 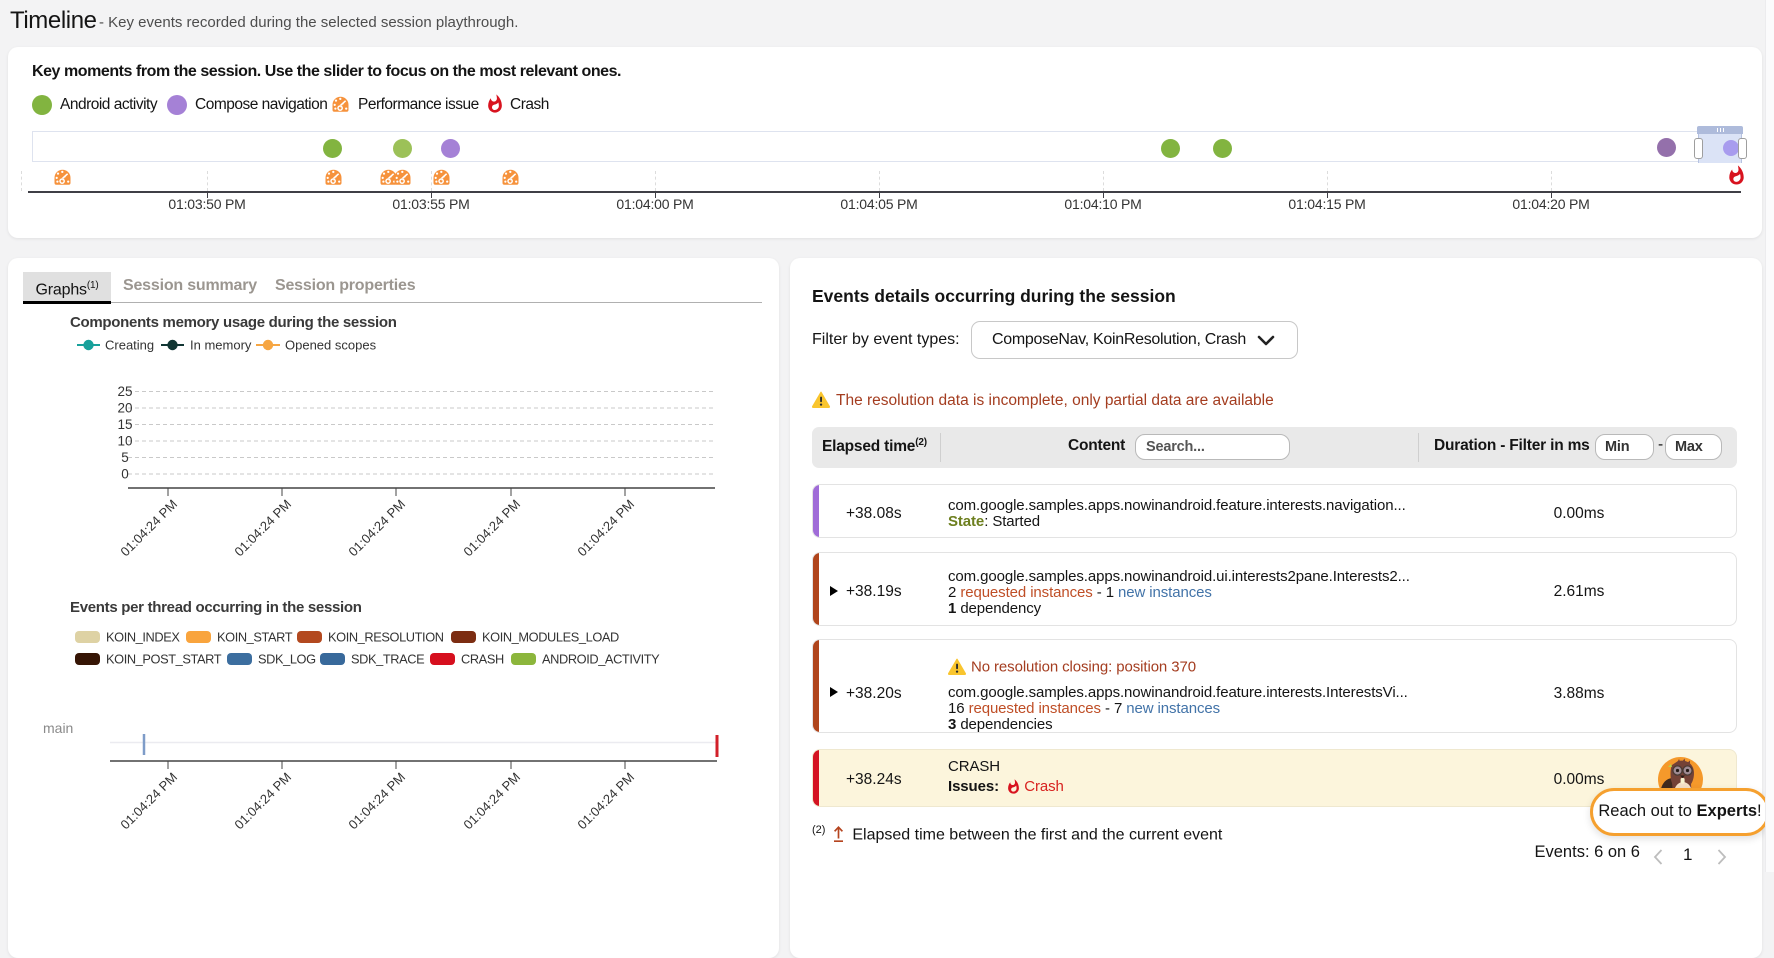 What do you see at coordinates (124, 424) in the screenshot?
I see `svg-text: 15` at bounding box center [124, 424].